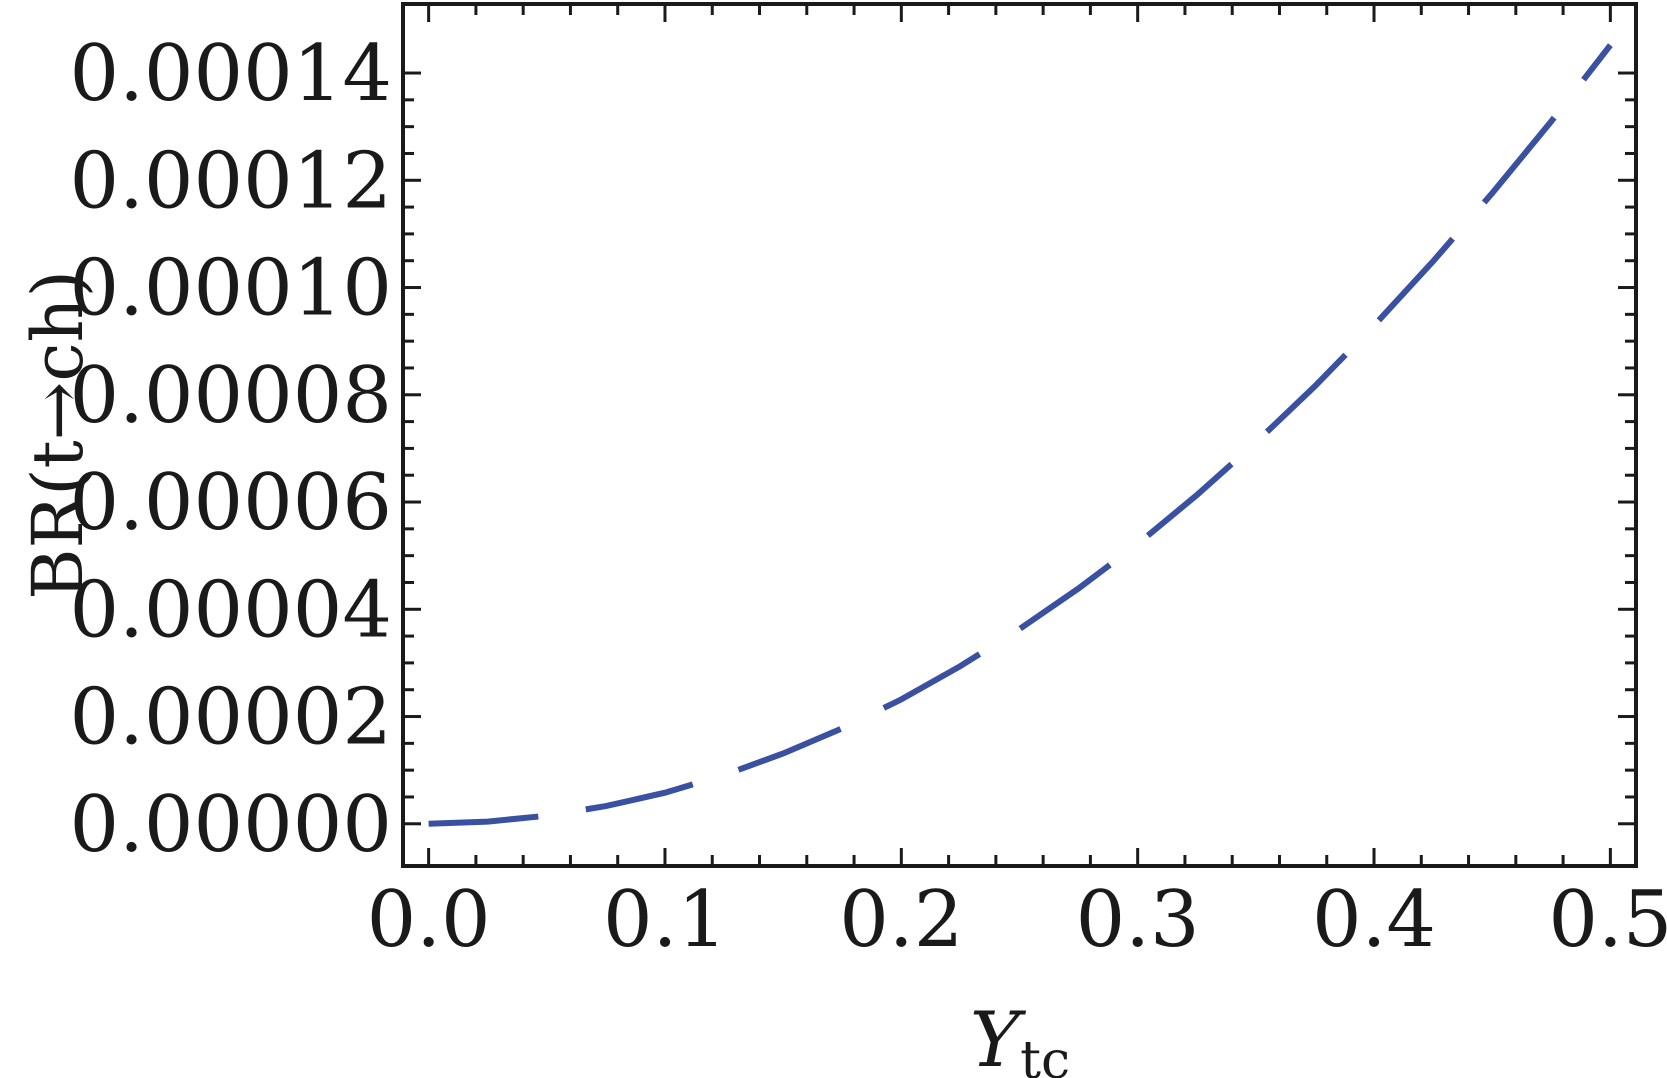  Describe the element at coordinates (429, 920) in the screenshot. I see `x-tick-label: 0.0` at that location.